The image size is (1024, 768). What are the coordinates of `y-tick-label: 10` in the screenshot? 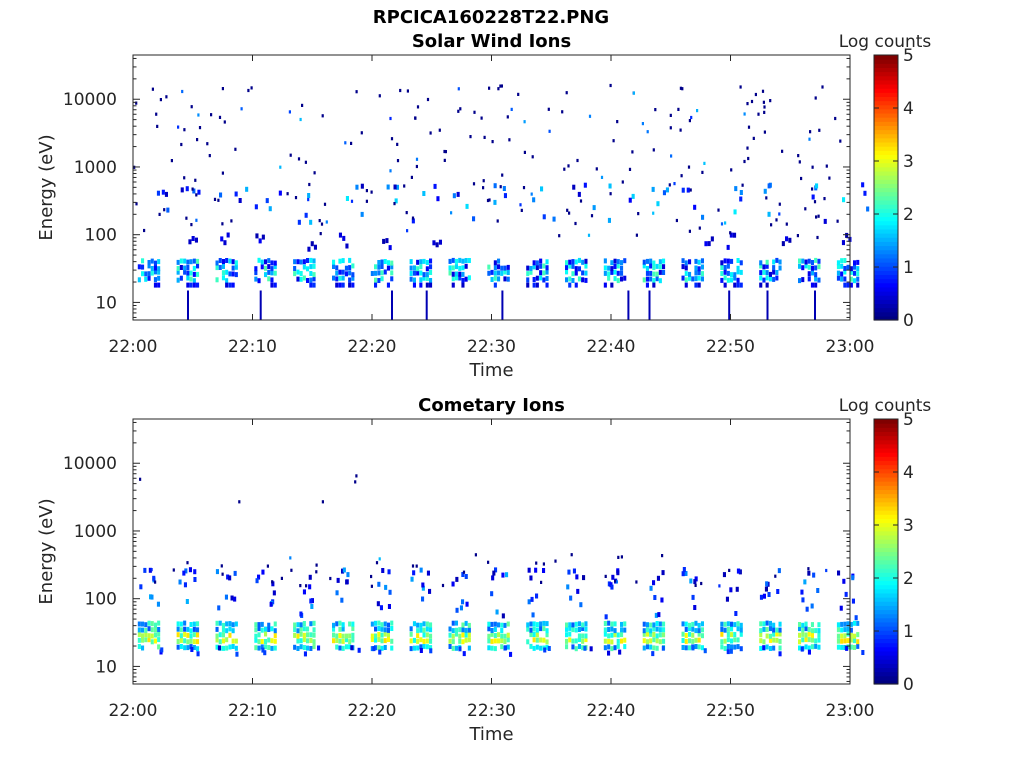 It's located at (106, 303).